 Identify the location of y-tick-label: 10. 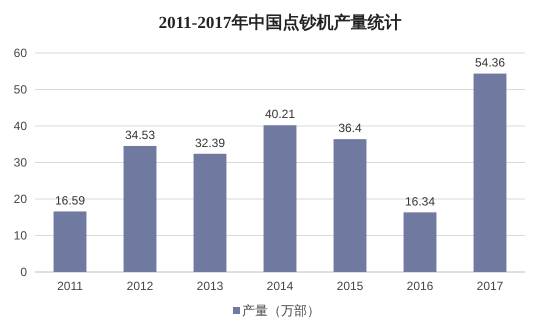
(21, 235).